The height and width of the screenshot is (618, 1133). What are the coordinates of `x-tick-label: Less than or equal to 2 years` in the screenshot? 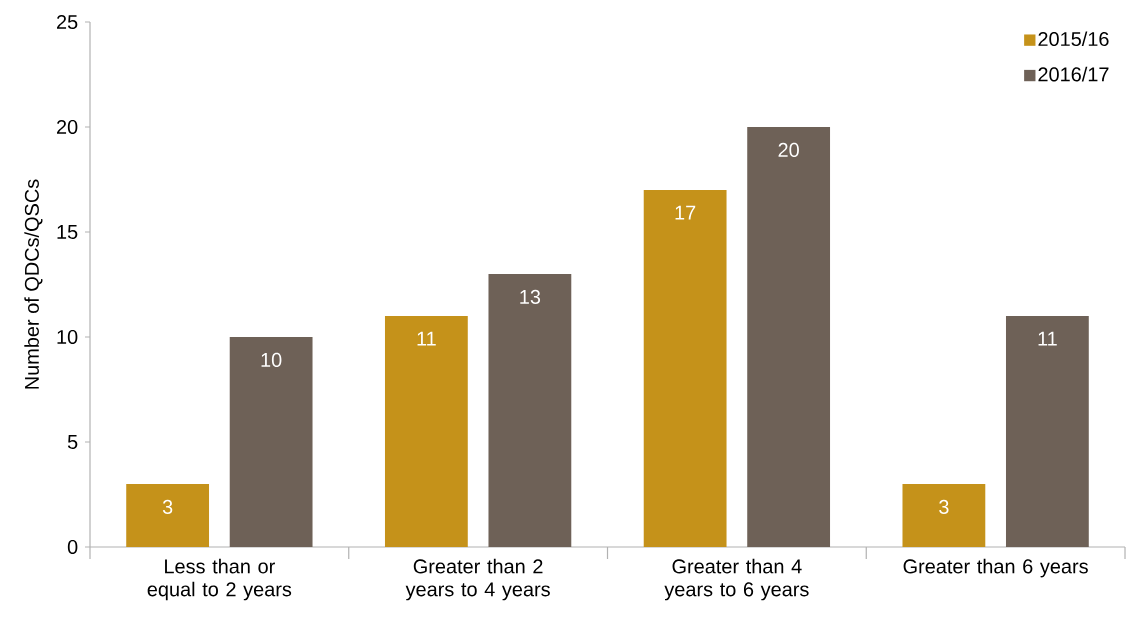 It's located at (219, 579).